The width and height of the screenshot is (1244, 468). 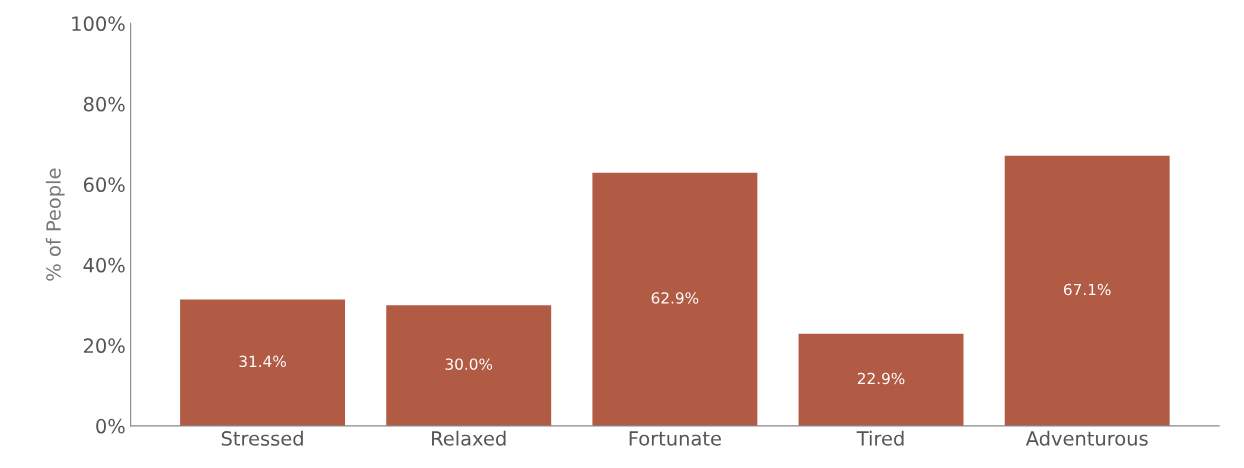 I want to click on data-label: 62.9%, so click(x=675, y=298).